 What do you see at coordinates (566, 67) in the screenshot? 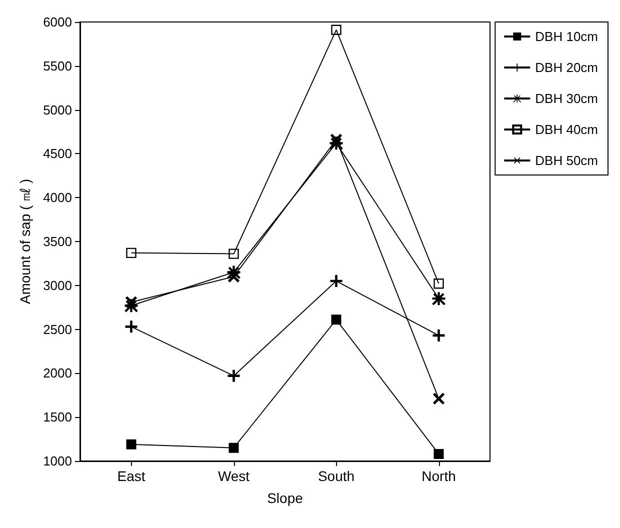
I see `legend-label: DBH 20cm` at bounding box center [566, 67].